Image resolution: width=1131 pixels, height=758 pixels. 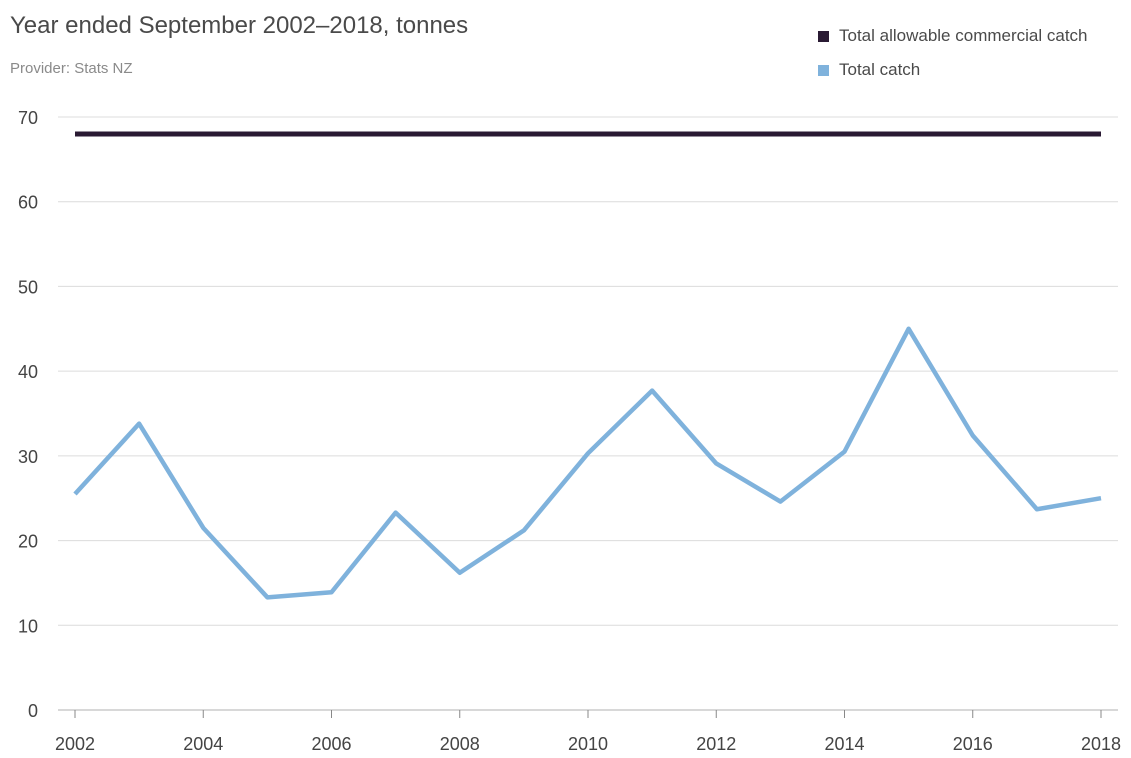 What do you see at coordinates (331, 744) in the screenshot?
I see `x-tick-label-2006: 2006` at bounding box center [331, 744].